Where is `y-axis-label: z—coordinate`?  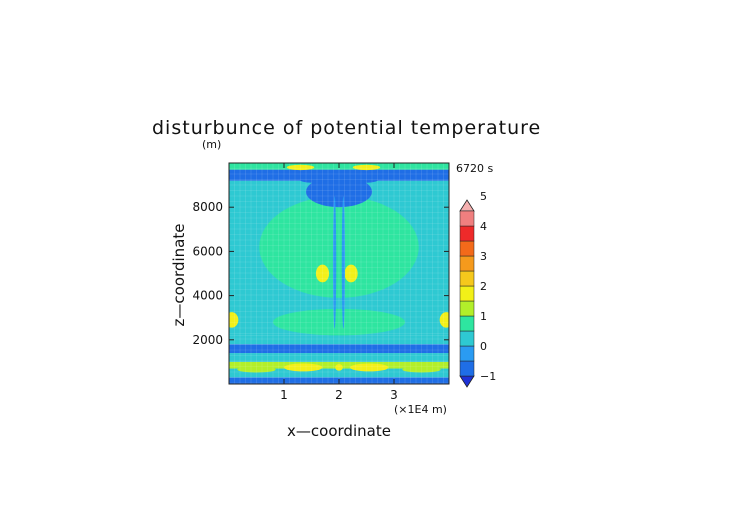 y-axis-label: z—coordinate is located at coordinates (179, 275).